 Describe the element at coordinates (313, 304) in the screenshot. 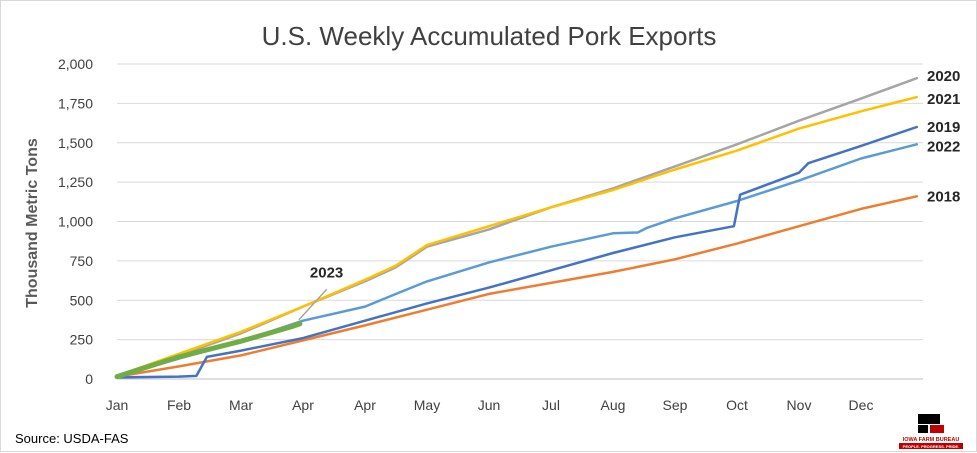

I see `annotation-leader` at that location.